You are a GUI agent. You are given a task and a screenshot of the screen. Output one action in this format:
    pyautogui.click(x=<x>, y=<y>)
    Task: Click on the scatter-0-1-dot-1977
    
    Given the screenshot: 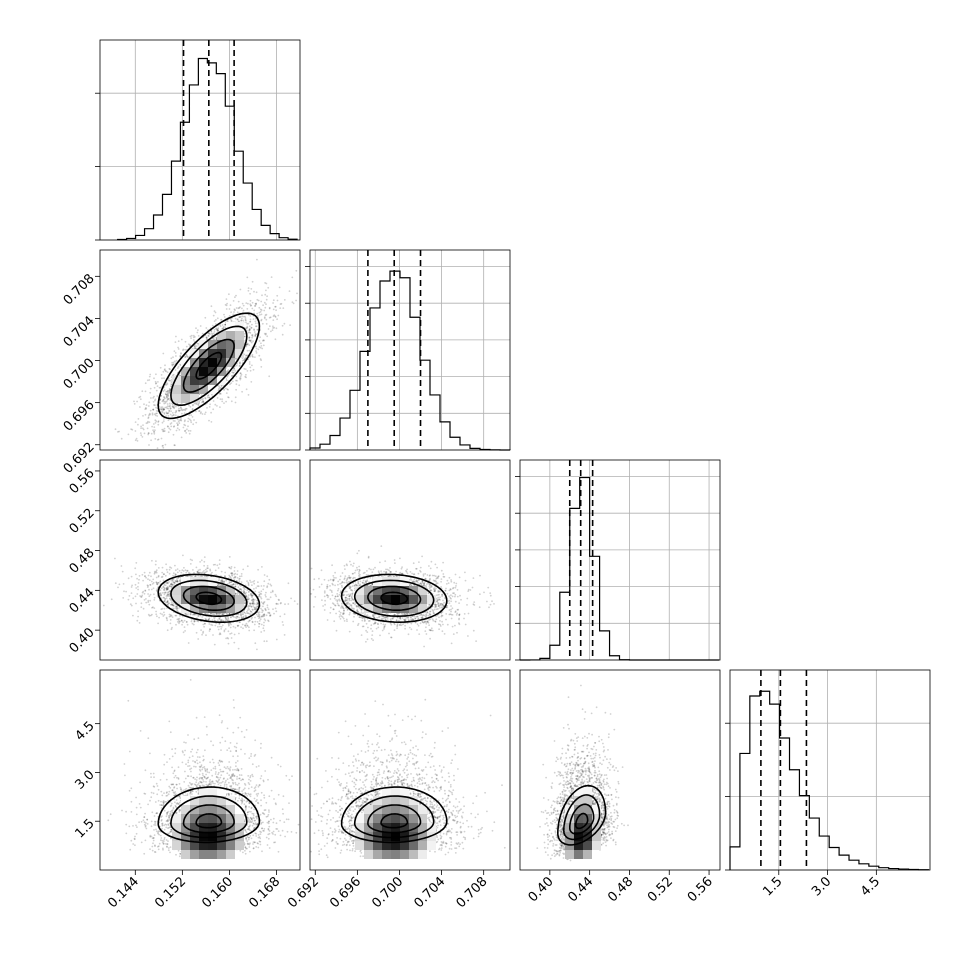 What is the action you would take?
    pyautogui.click(x=153, y=402)
    